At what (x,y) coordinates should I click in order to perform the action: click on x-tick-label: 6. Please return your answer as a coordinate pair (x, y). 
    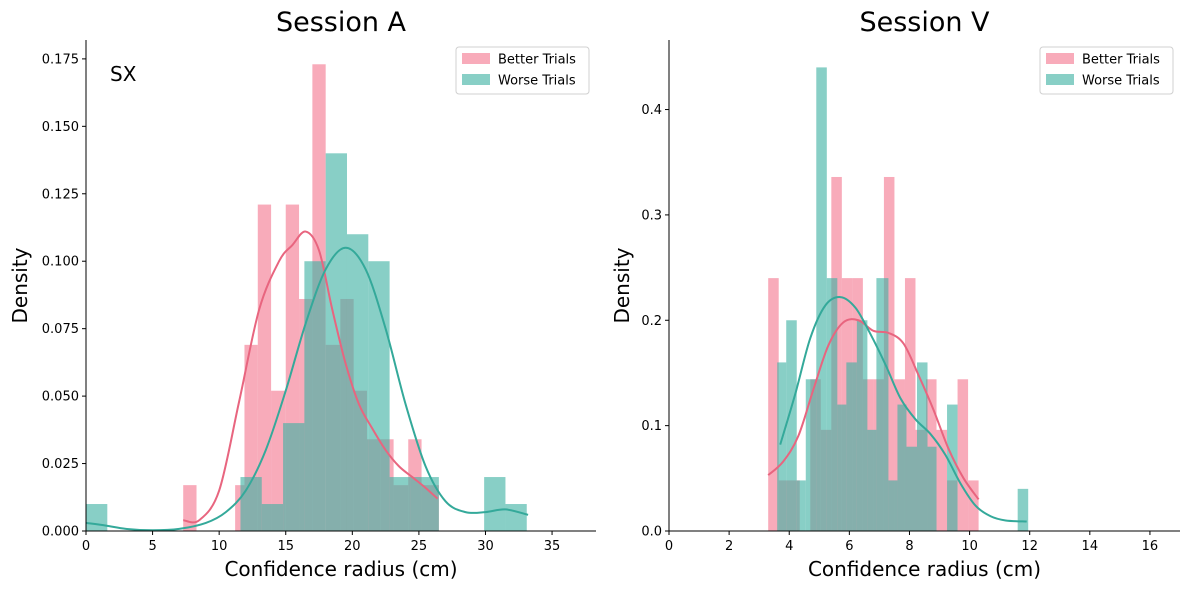
    Looking at the image, I should click on (849, 546).